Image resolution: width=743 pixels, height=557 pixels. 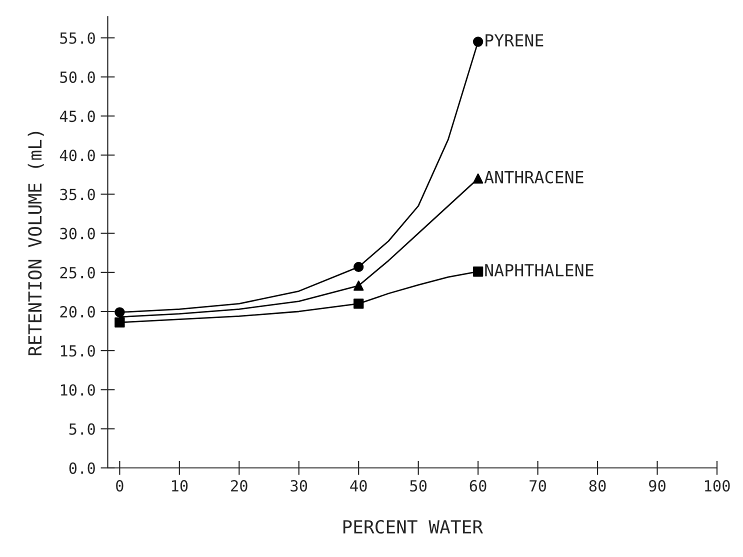 What do you see at coordinates (515, 40) in the screenshot?
I see `series-label: PYRENE` at bounding box center [515, 40].